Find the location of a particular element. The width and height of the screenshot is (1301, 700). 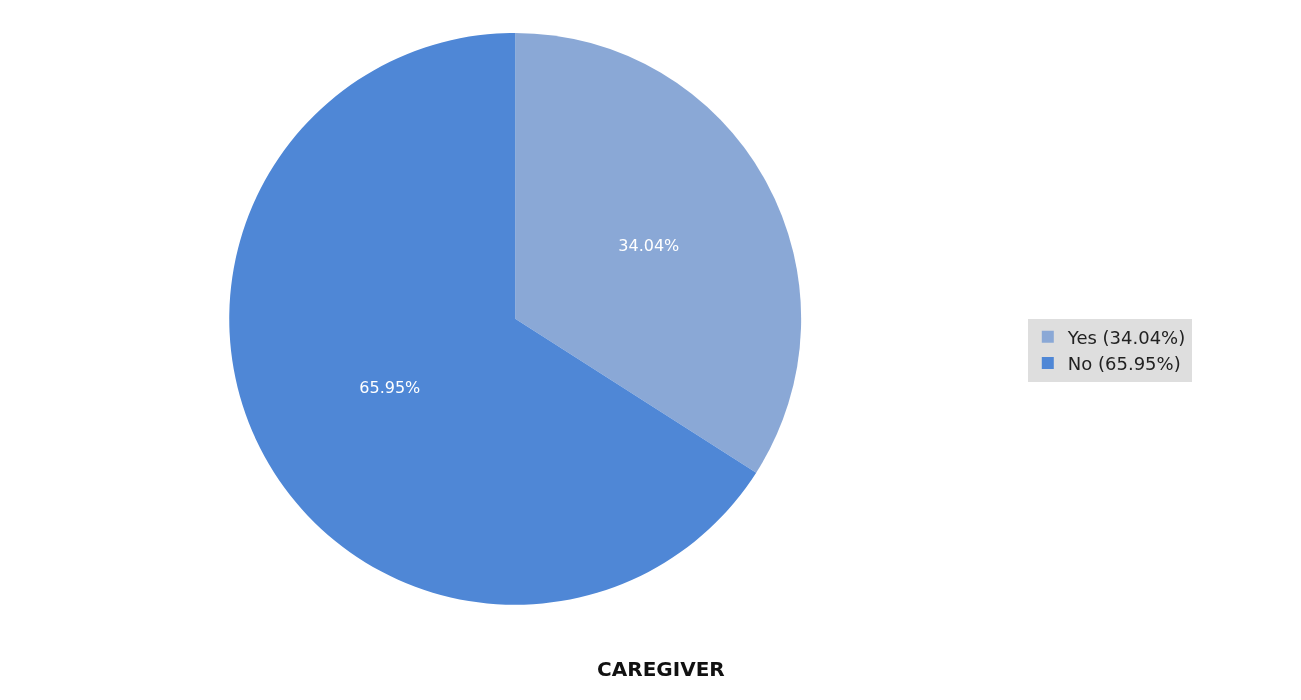

legend-label: No (65.95%) is located at coordinates (1124, 364).